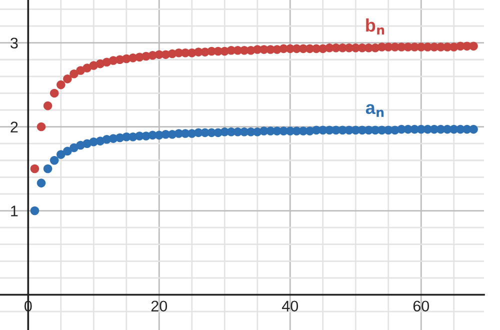 This screenshot has width=500, height=330. Describe the element at coordinates (375, 26) in the screenshot. I see `series-label: b$_{n}$` at that location.